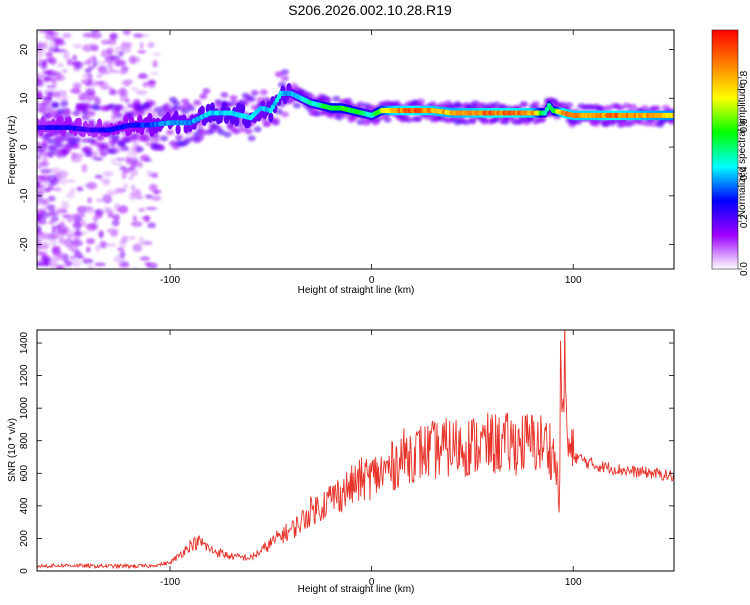 The width and height of the screenshot is (750, 605). I want to click on snr-y-tick-label: 0, so click(24, 571).